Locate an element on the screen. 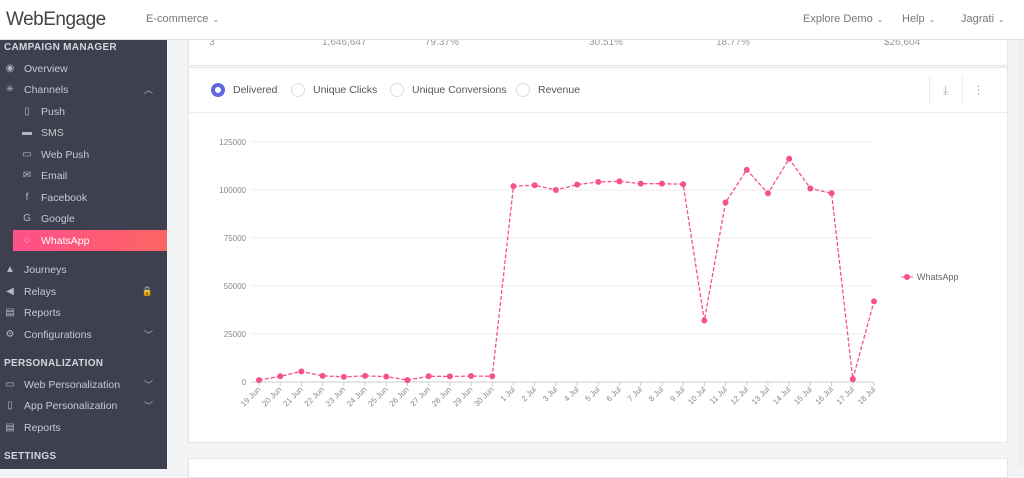 This screenshot has height=478, width=1024. y-tick-label: 100000 is located at coordinates (232, 190).